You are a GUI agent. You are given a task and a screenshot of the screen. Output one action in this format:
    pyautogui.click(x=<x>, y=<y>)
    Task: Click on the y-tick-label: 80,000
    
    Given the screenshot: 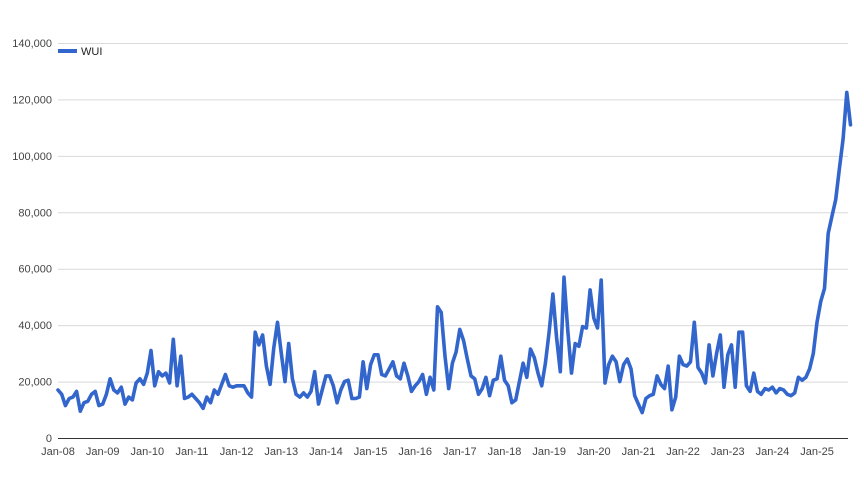 What is the action you would take?
    pyautogui.click(x=35, y=213)
    